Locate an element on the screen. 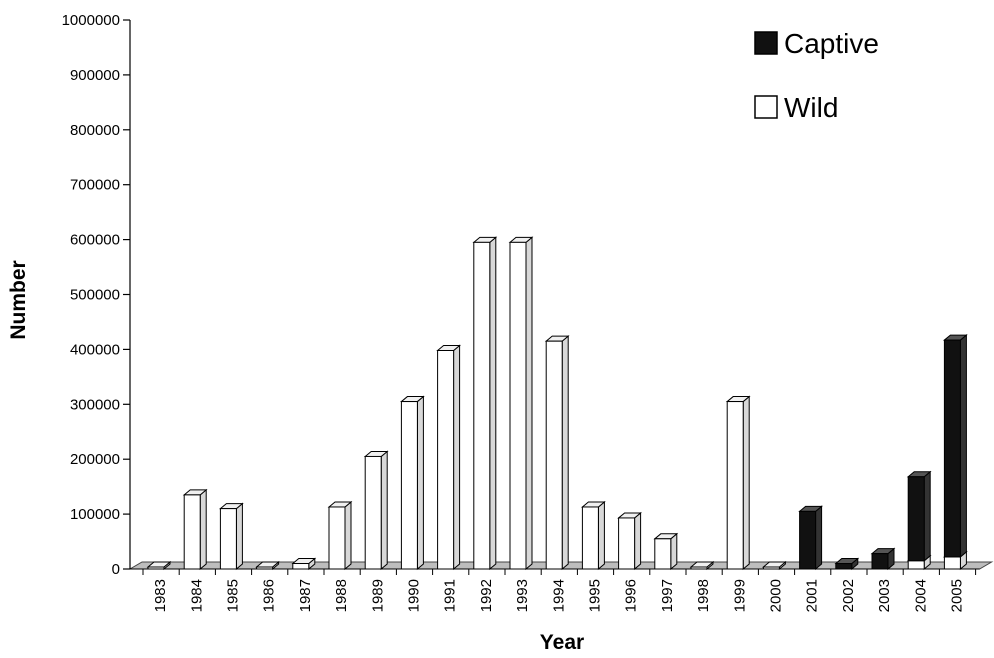  x-tick-label: 1987 is located at coordinates (305, 595).